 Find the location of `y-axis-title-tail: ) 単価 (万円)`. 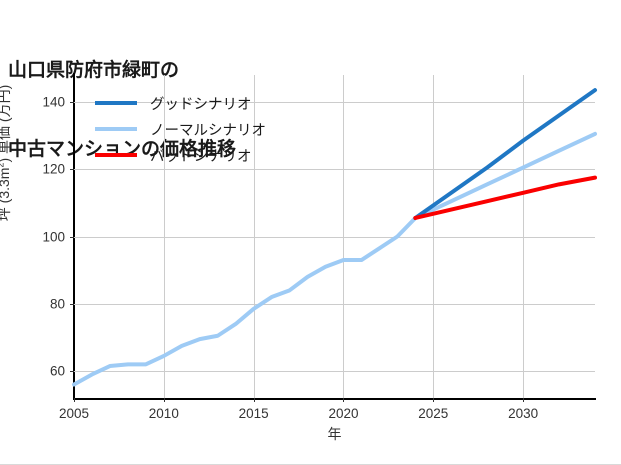

y-axis-title-tail: ) 単価 (万円) is located at coordinates (6, 123).